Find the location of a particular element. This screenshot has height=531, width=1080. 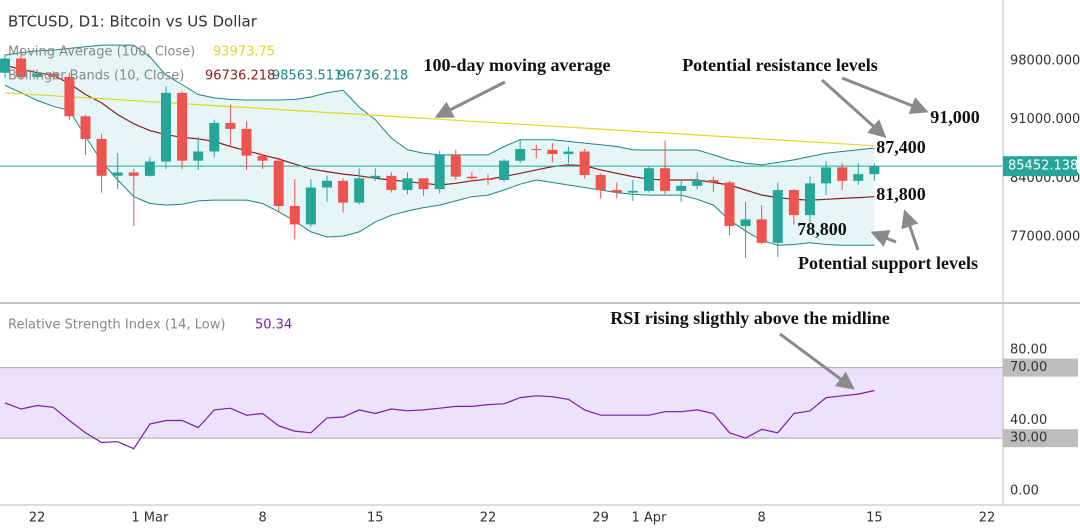

last-price-box is located at coordinates (1040, 166).